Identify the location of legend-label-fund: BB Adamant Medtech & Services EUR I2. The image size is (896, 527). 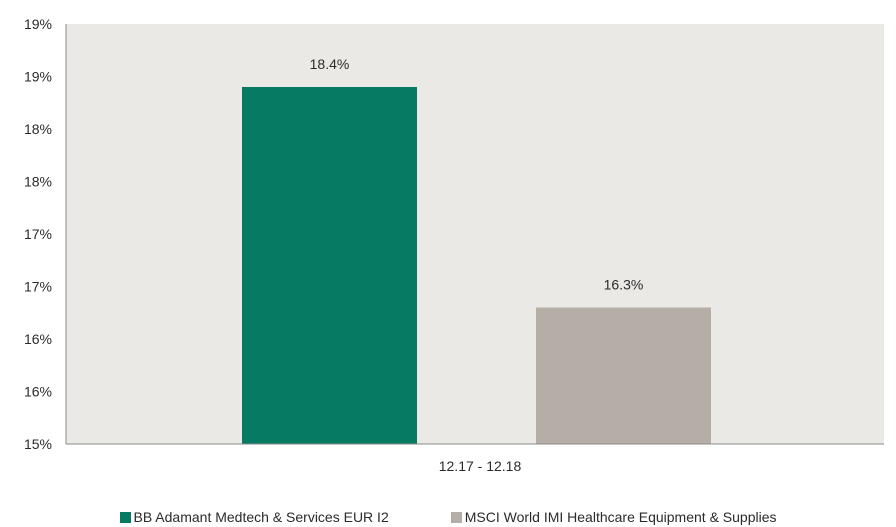
(261, 517).